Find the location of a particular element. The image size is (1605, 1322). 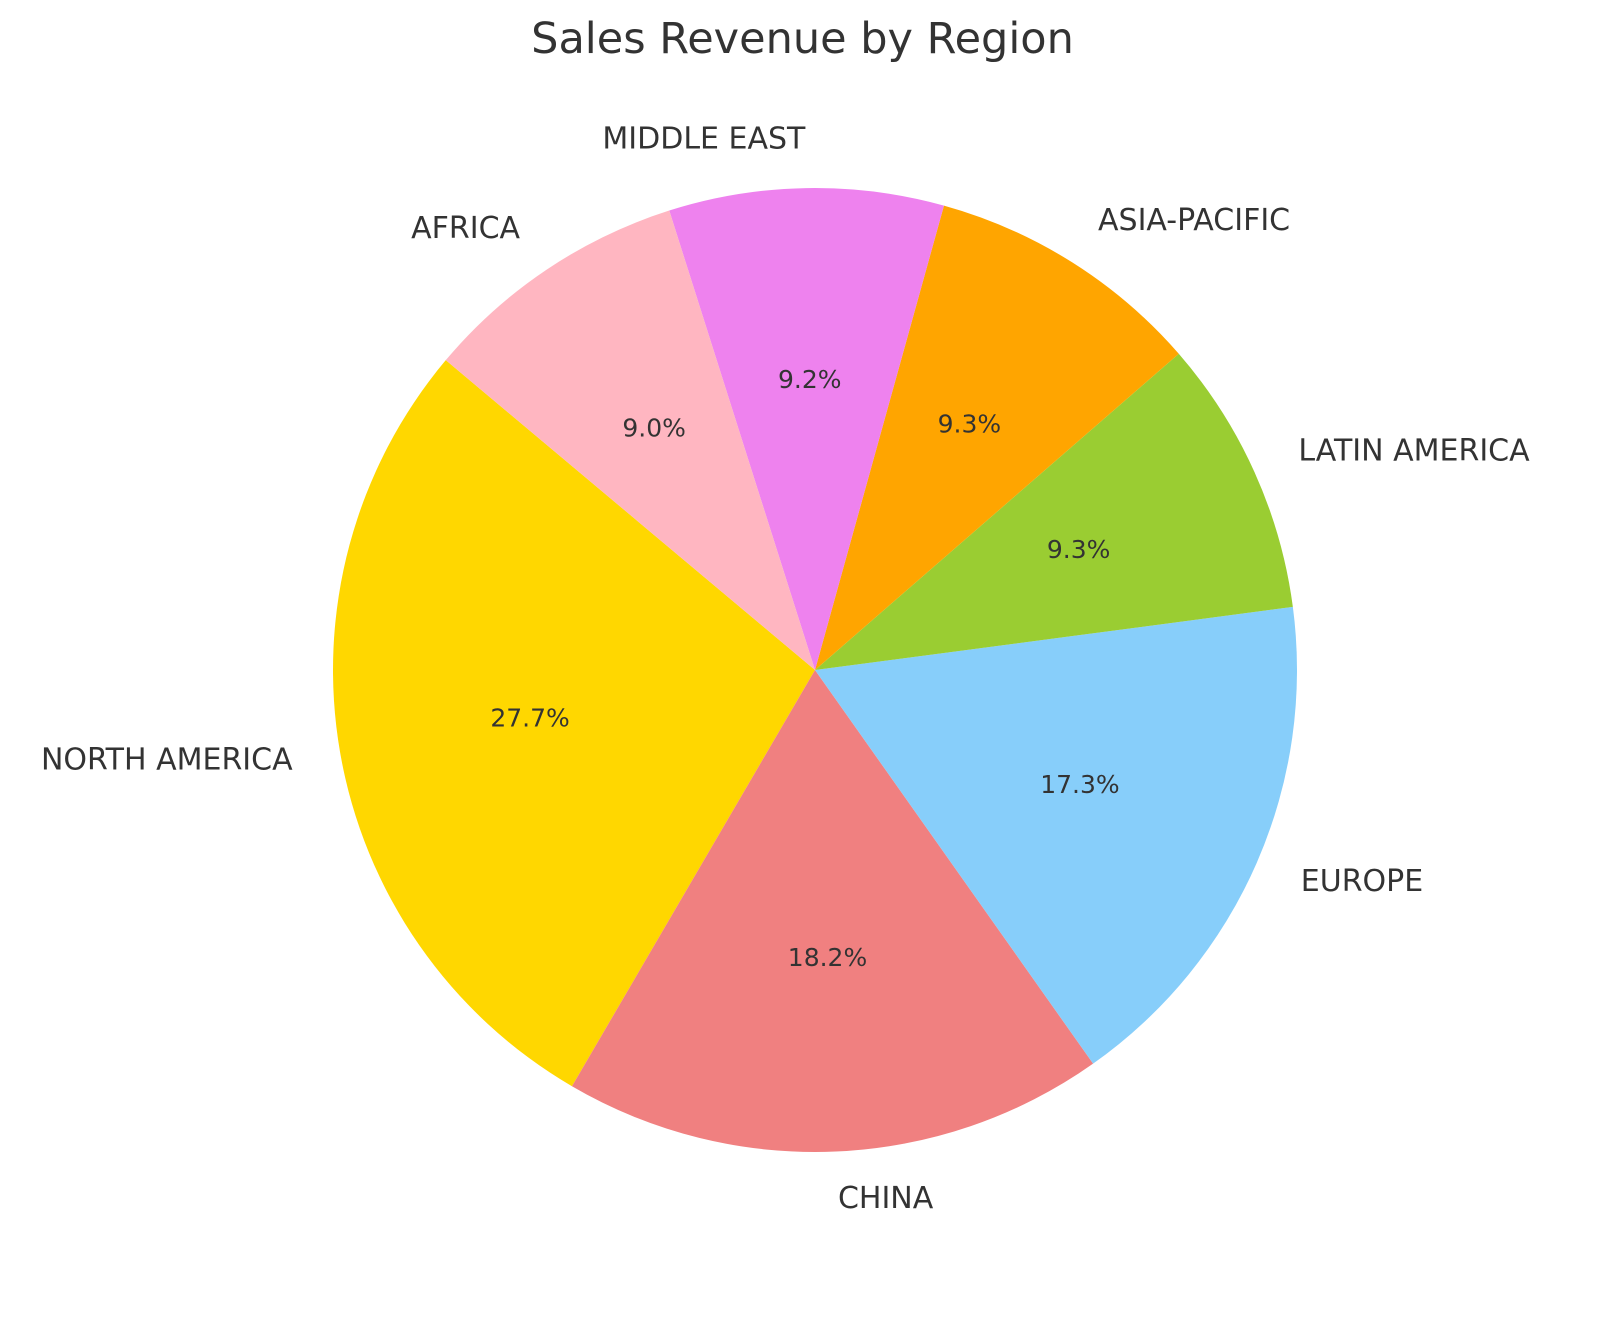

percent-label-africa: 9.0% is located at coordinates (654, 428).